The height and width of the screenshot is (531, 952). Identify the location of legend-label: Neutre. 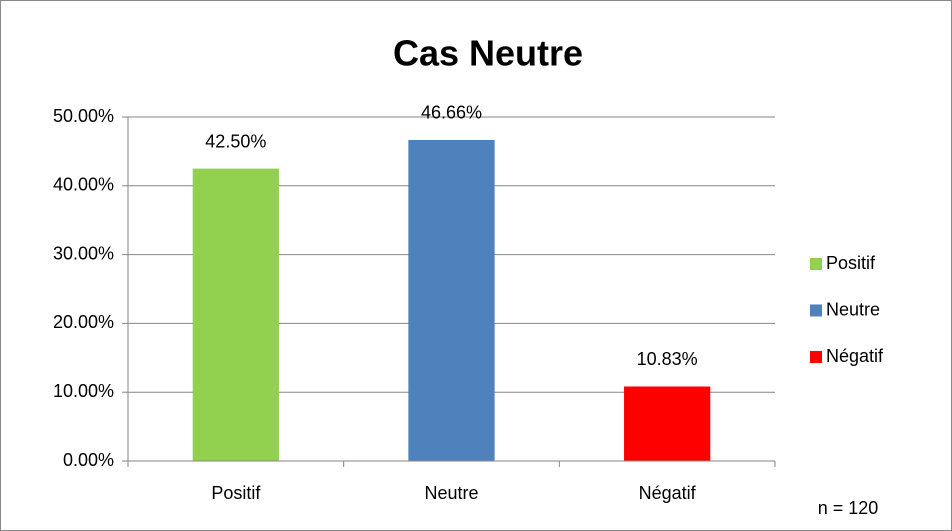
(853, 309).